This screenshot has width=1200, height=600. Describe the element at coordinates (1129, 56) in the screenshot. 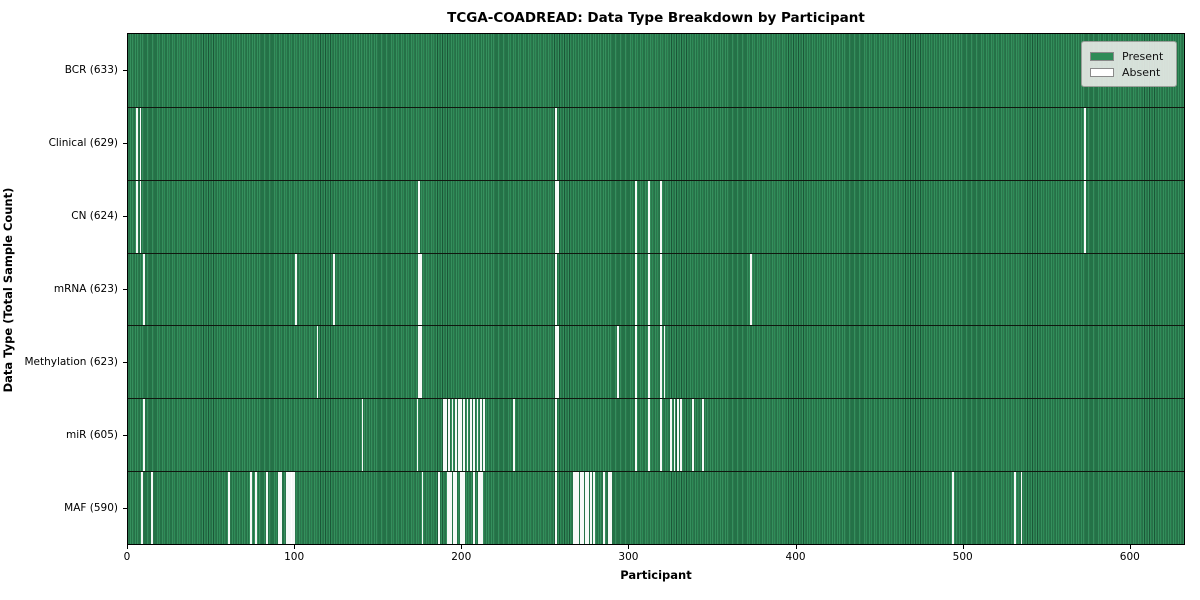

I see `legend-item-present: Present` at that location.